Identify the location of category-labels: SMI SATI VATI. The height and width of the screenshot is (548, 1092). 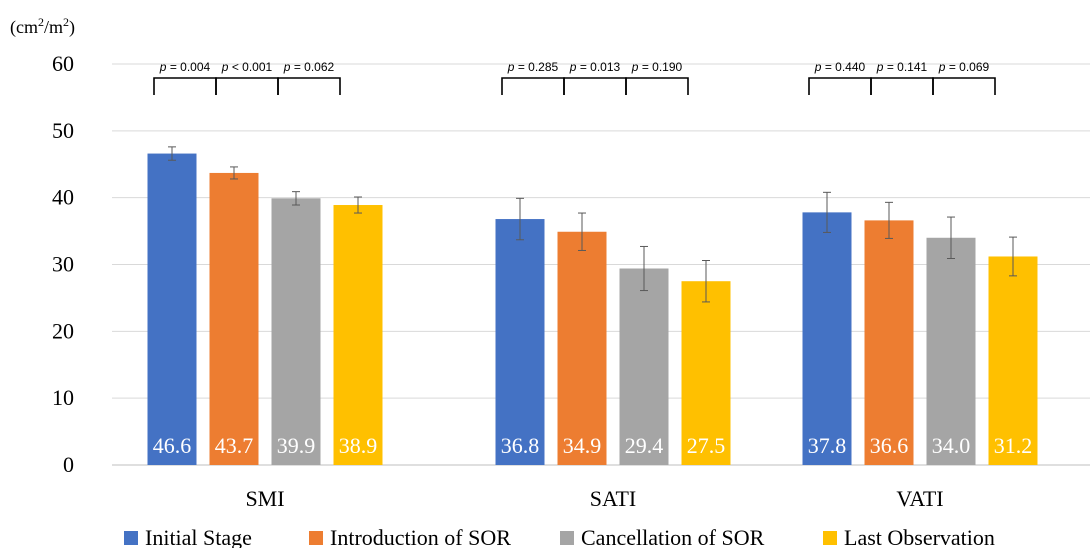
(594, 498).